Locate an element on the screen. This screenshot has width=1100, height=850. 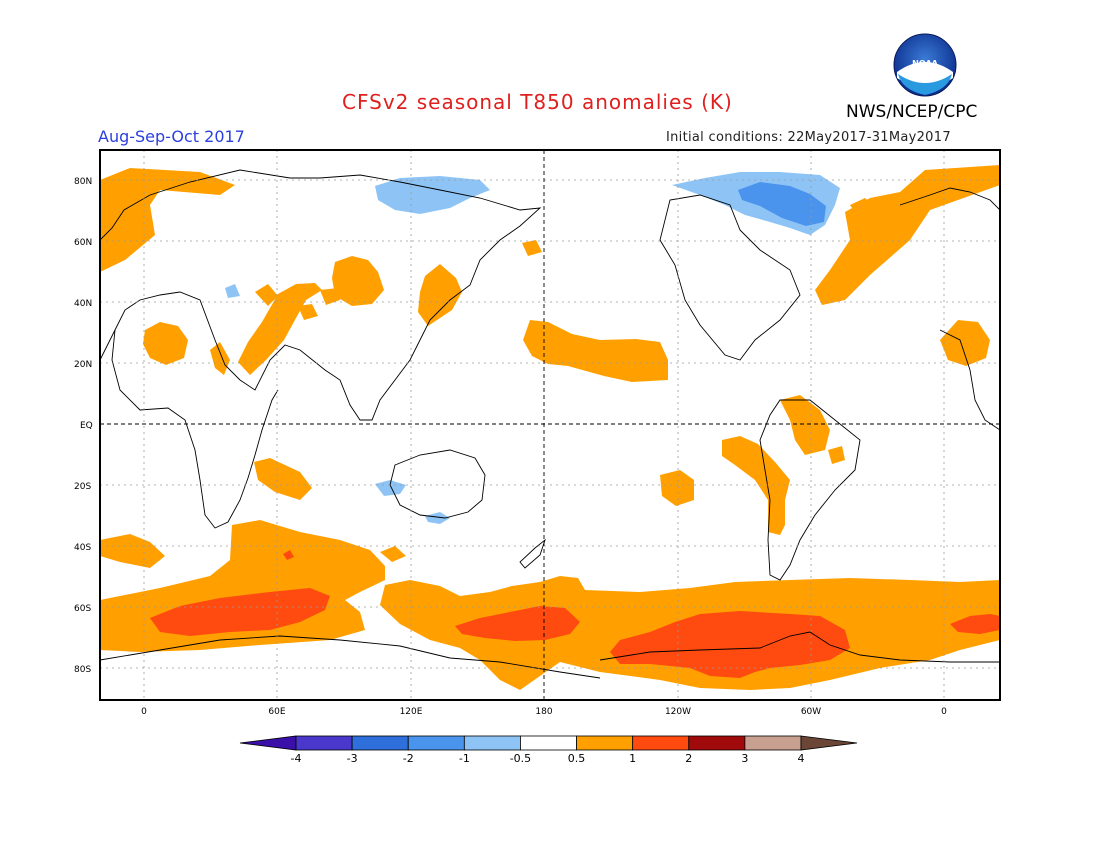
colorbar-label: -2 is located at coordinates (408, 758).